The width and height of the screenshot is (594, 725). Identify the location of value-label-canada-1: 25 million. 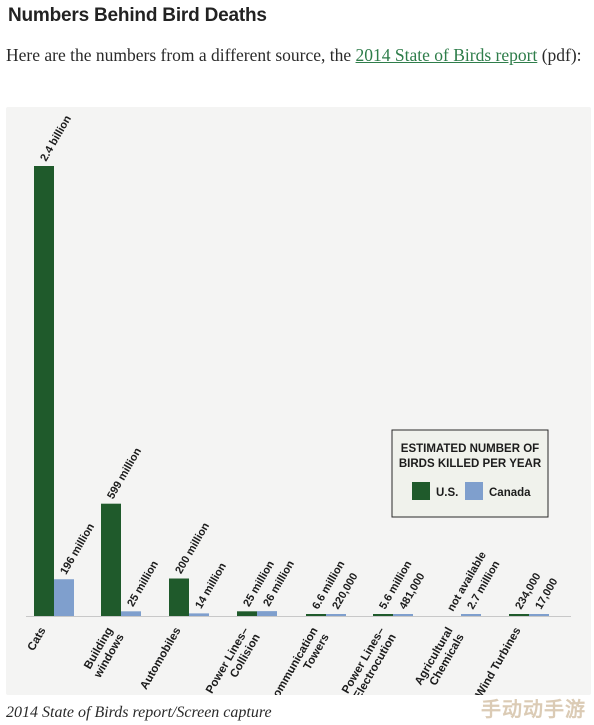
(143, 584).